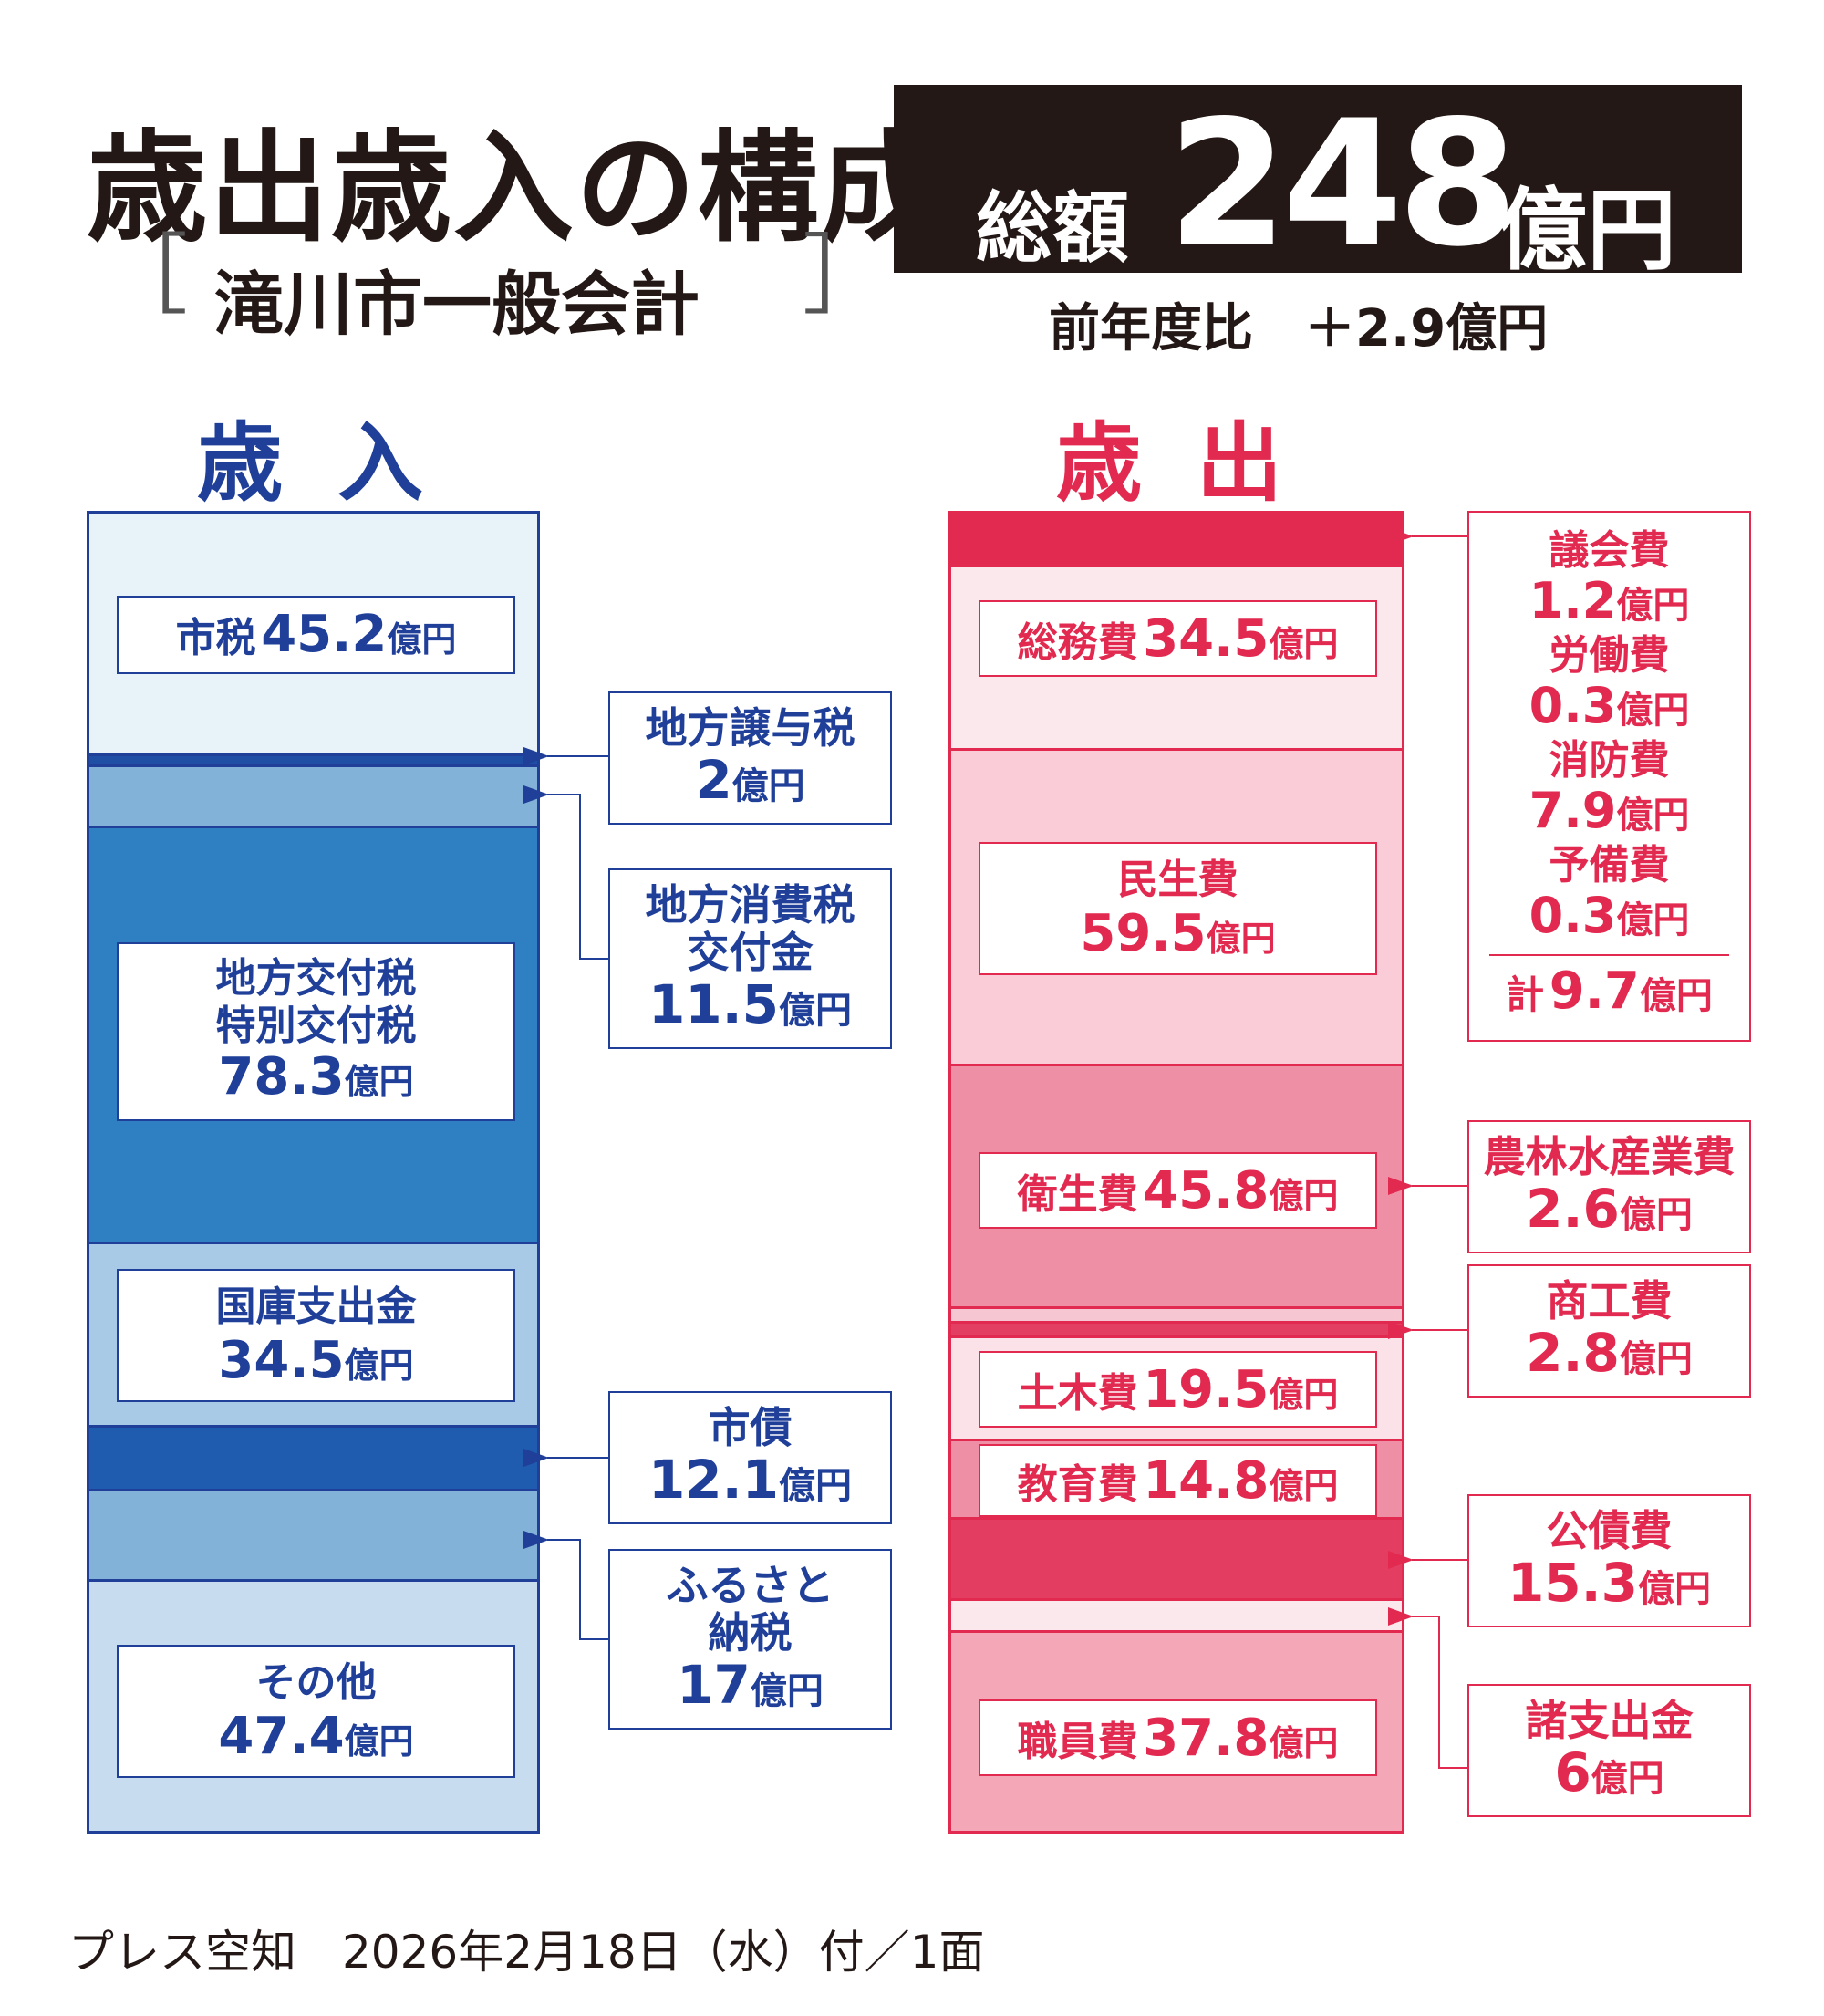 Image resolution: width=1824 pixels, height=2016 pixels. What do you see at coordinates (515, 189) in the screenshot?
I see `page-title: 歳出歳入の構成` at bounding box center [515, 189].